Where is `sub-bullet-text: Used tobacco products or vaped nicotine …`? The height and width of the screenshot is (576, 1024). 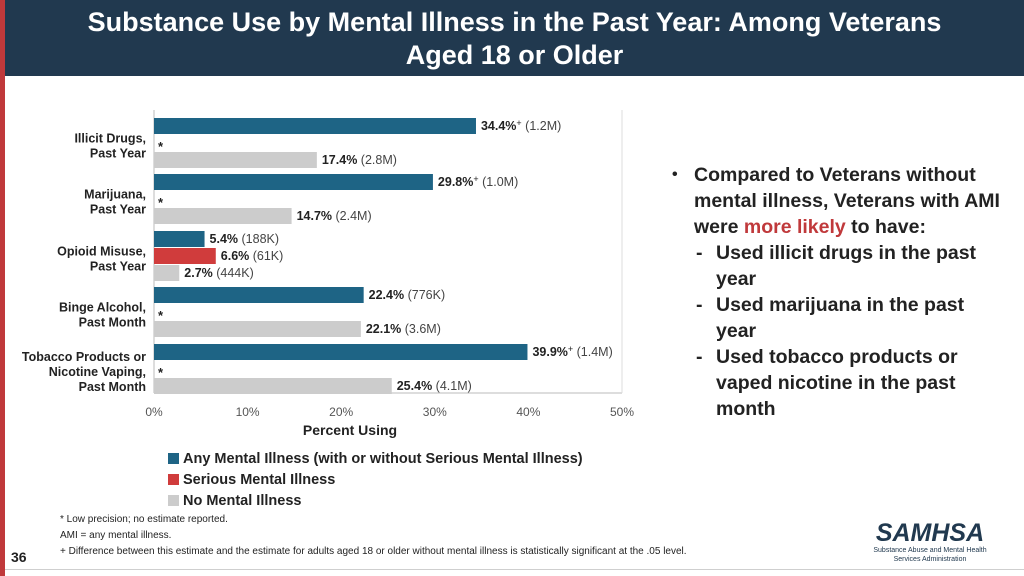
sub-bullet-text: Used tobacco products or vaped nicotine … is located at coordinates (837, 383).